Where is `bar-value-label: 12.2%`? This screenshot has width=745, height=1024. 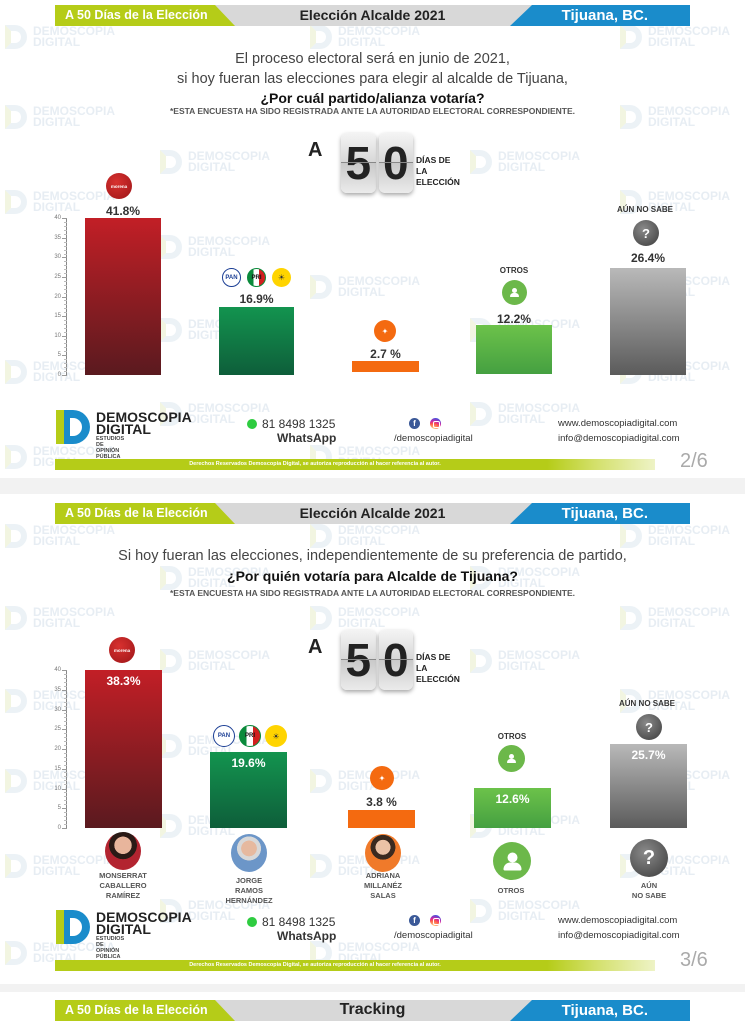
bar-value-label: 12.2% is located at coordinates (514, 319).